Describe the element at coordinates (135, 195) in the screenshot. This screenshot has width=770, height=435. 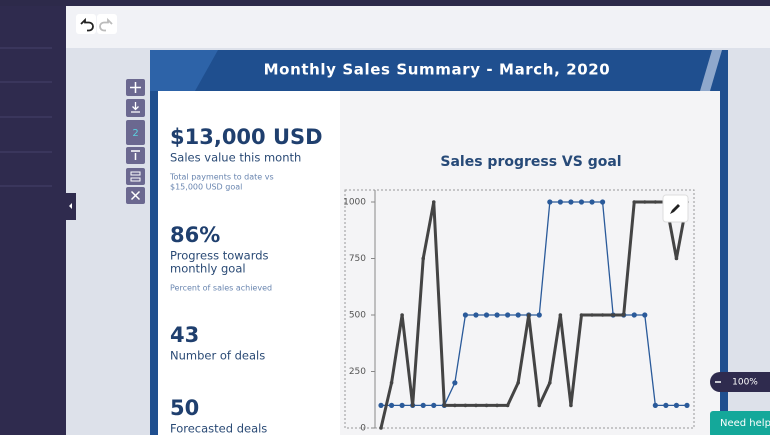
I see `close-icon` at that location.